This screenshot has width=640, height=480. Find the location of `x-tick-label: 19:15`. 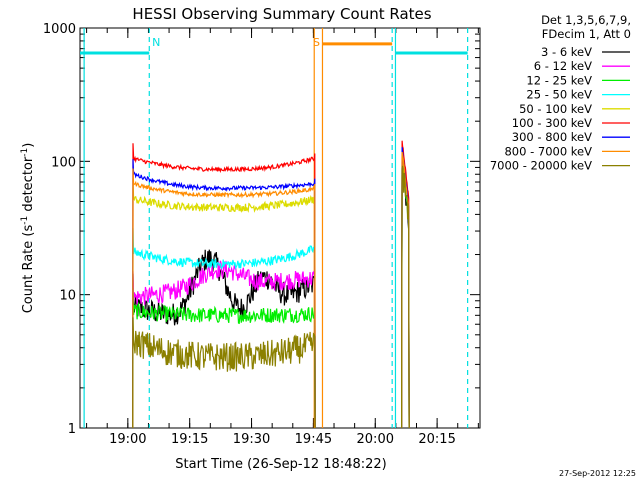

x-tick-label: 19:15 is located at coordinates (189, 439).